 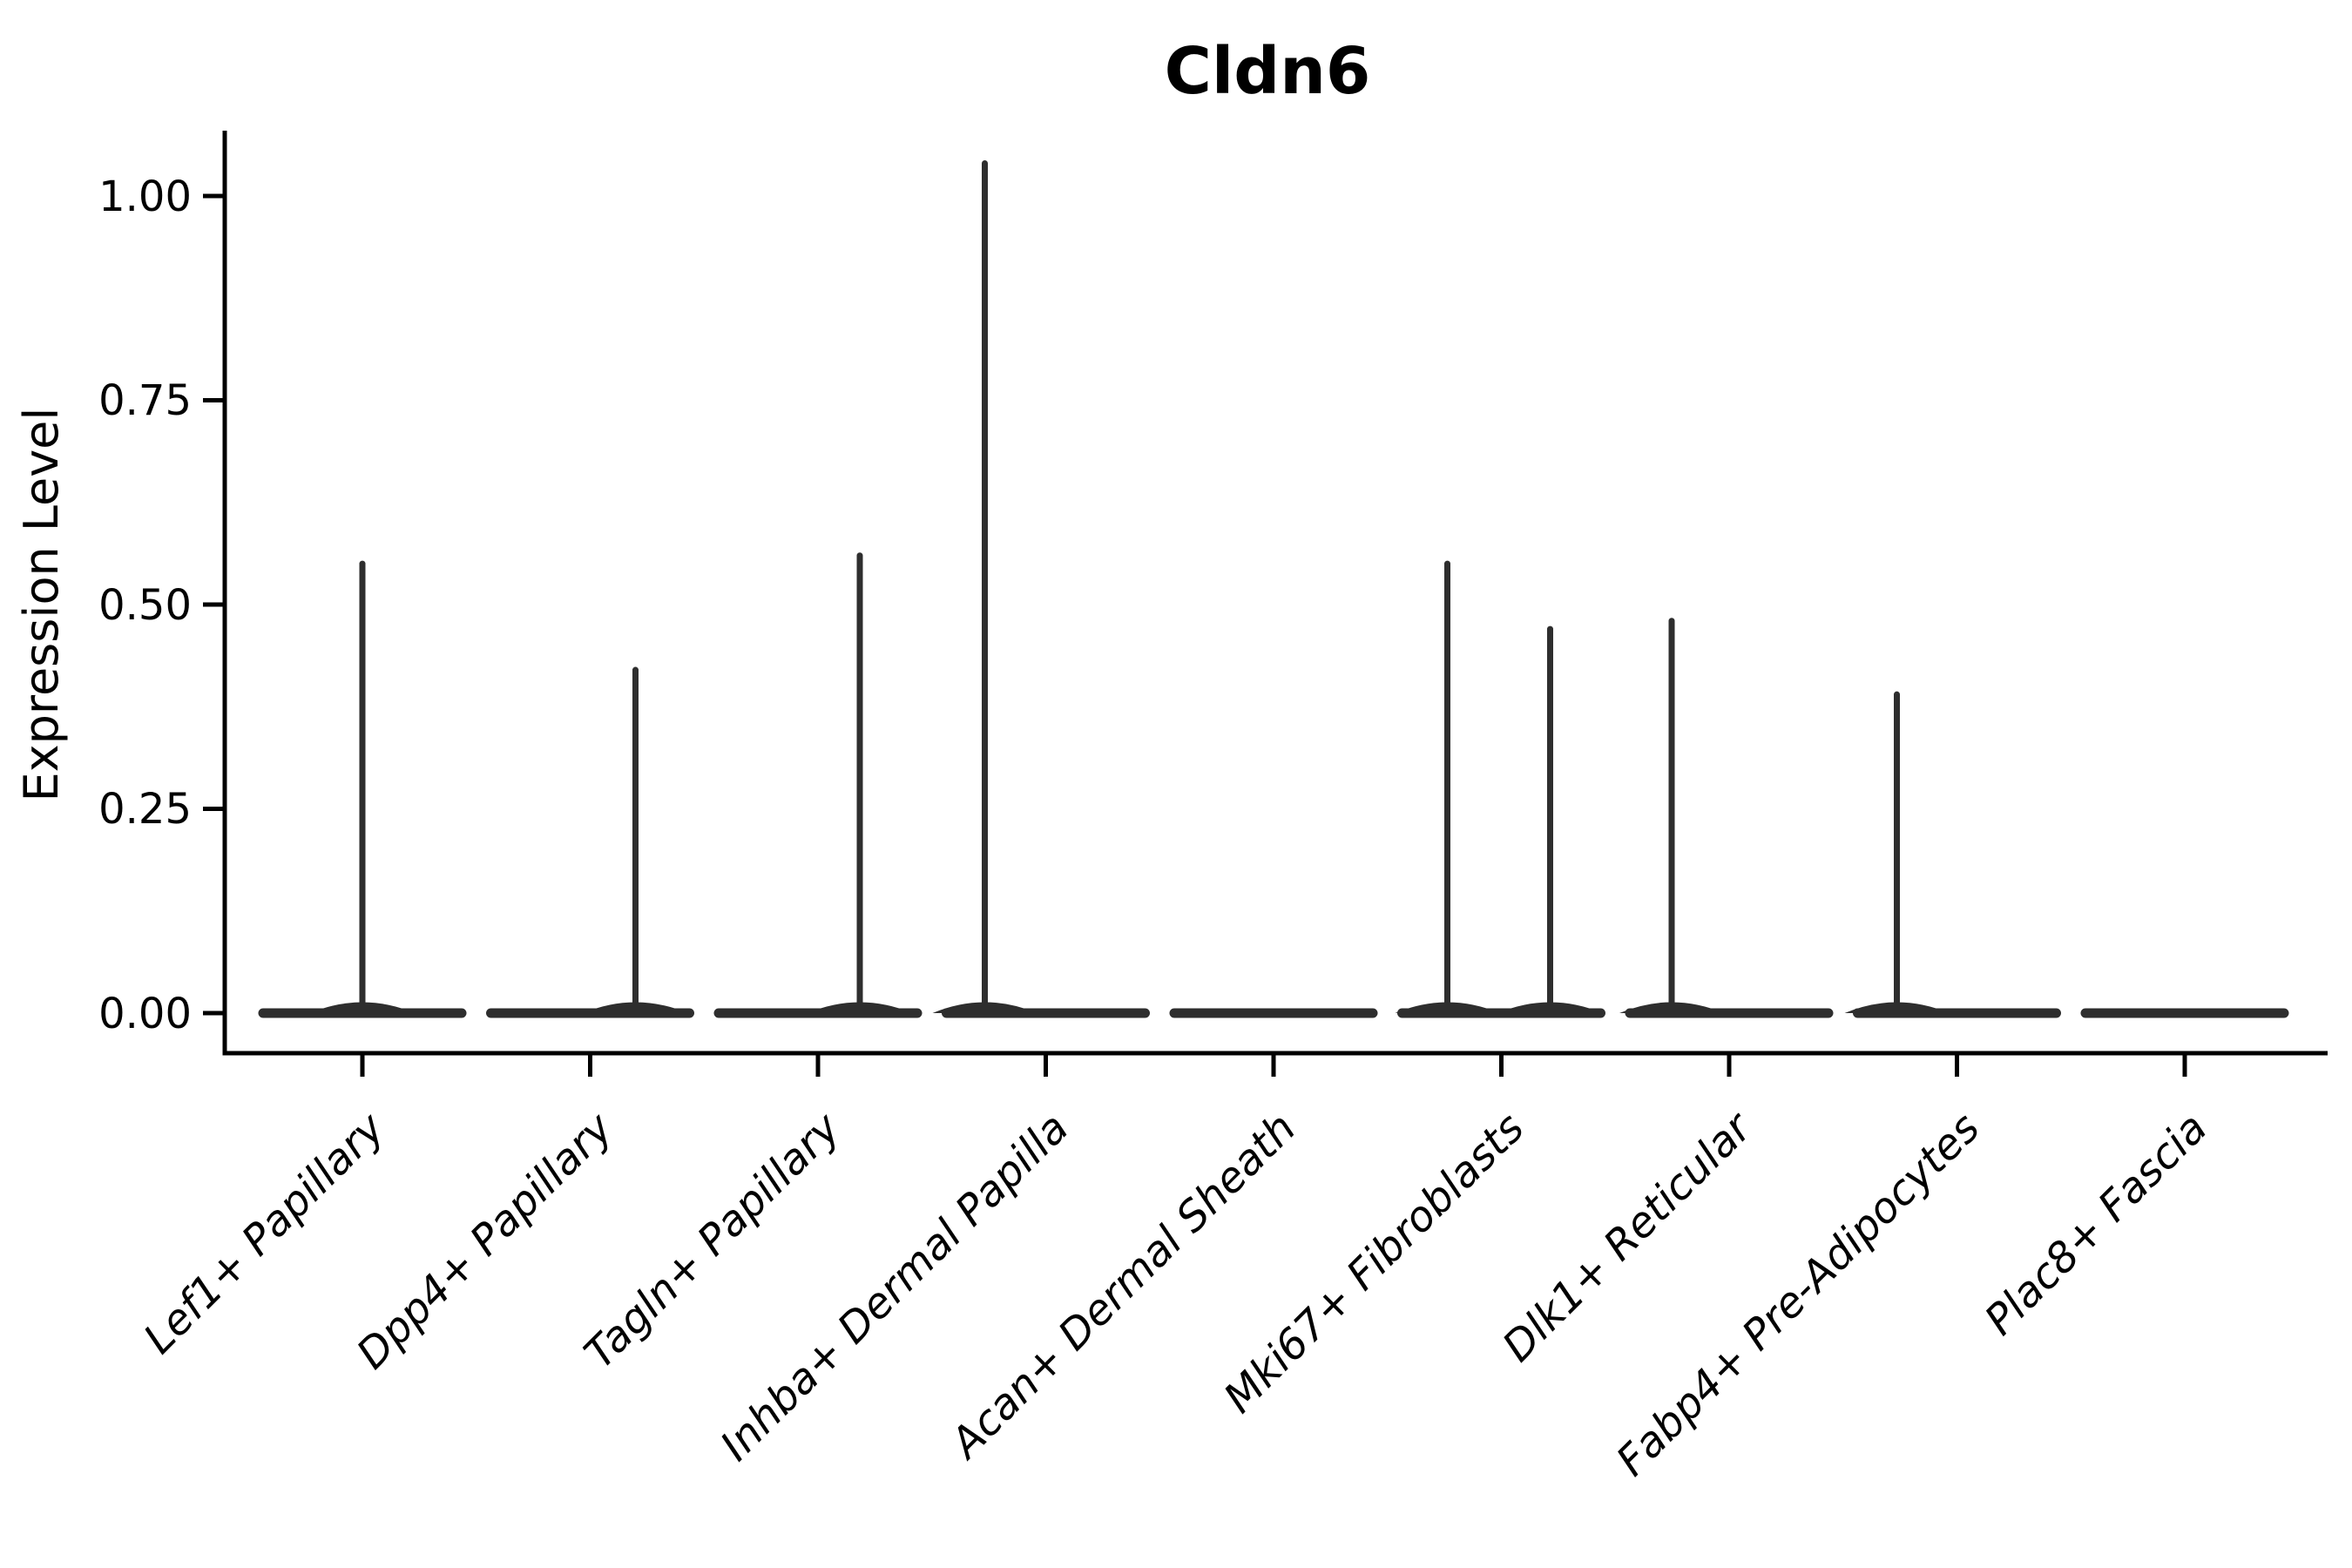 I want to click on x-category-label: Lef1+ Papillary, so click(x=265, y=1233).